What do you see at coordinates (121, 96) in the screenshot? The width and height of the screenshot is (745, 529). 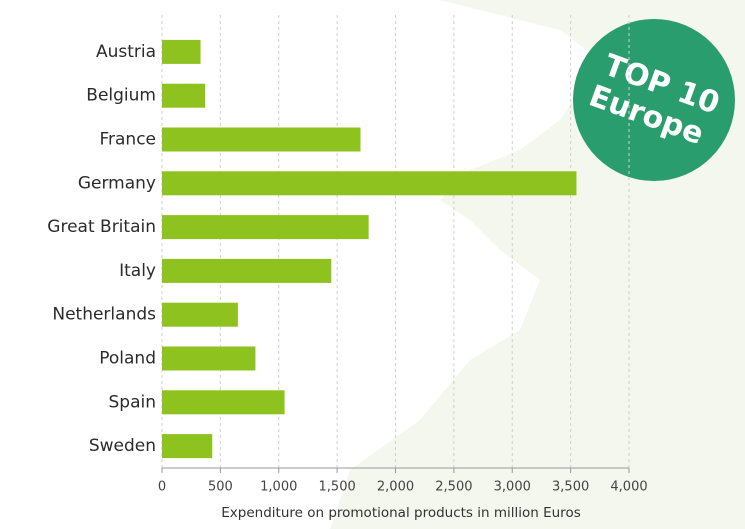 I see `y-tick-label: Belgium` at bounding box center [121, 96].